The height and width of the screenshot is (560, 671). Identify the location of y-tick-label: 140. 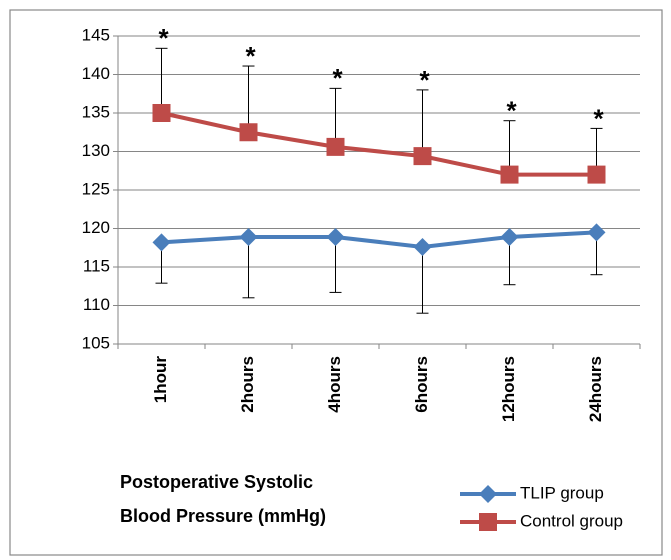
(96, 73).